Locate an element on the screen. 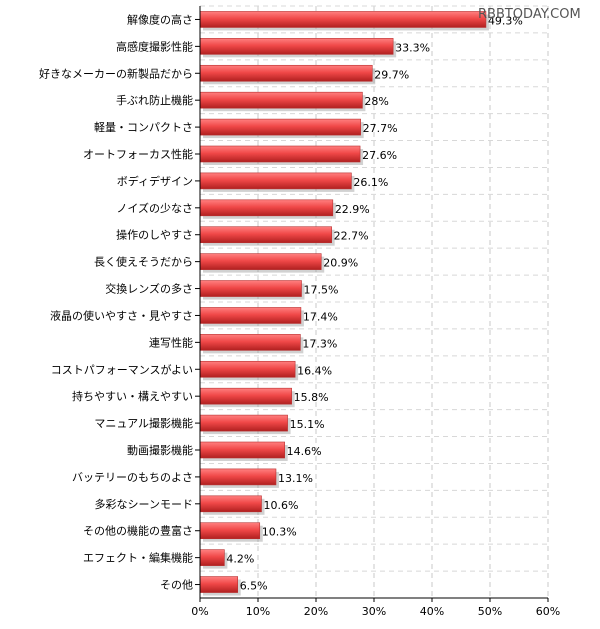 This screenshot has height=629, width=600. value-label: 10.3% is located at coordinates (279, 532).